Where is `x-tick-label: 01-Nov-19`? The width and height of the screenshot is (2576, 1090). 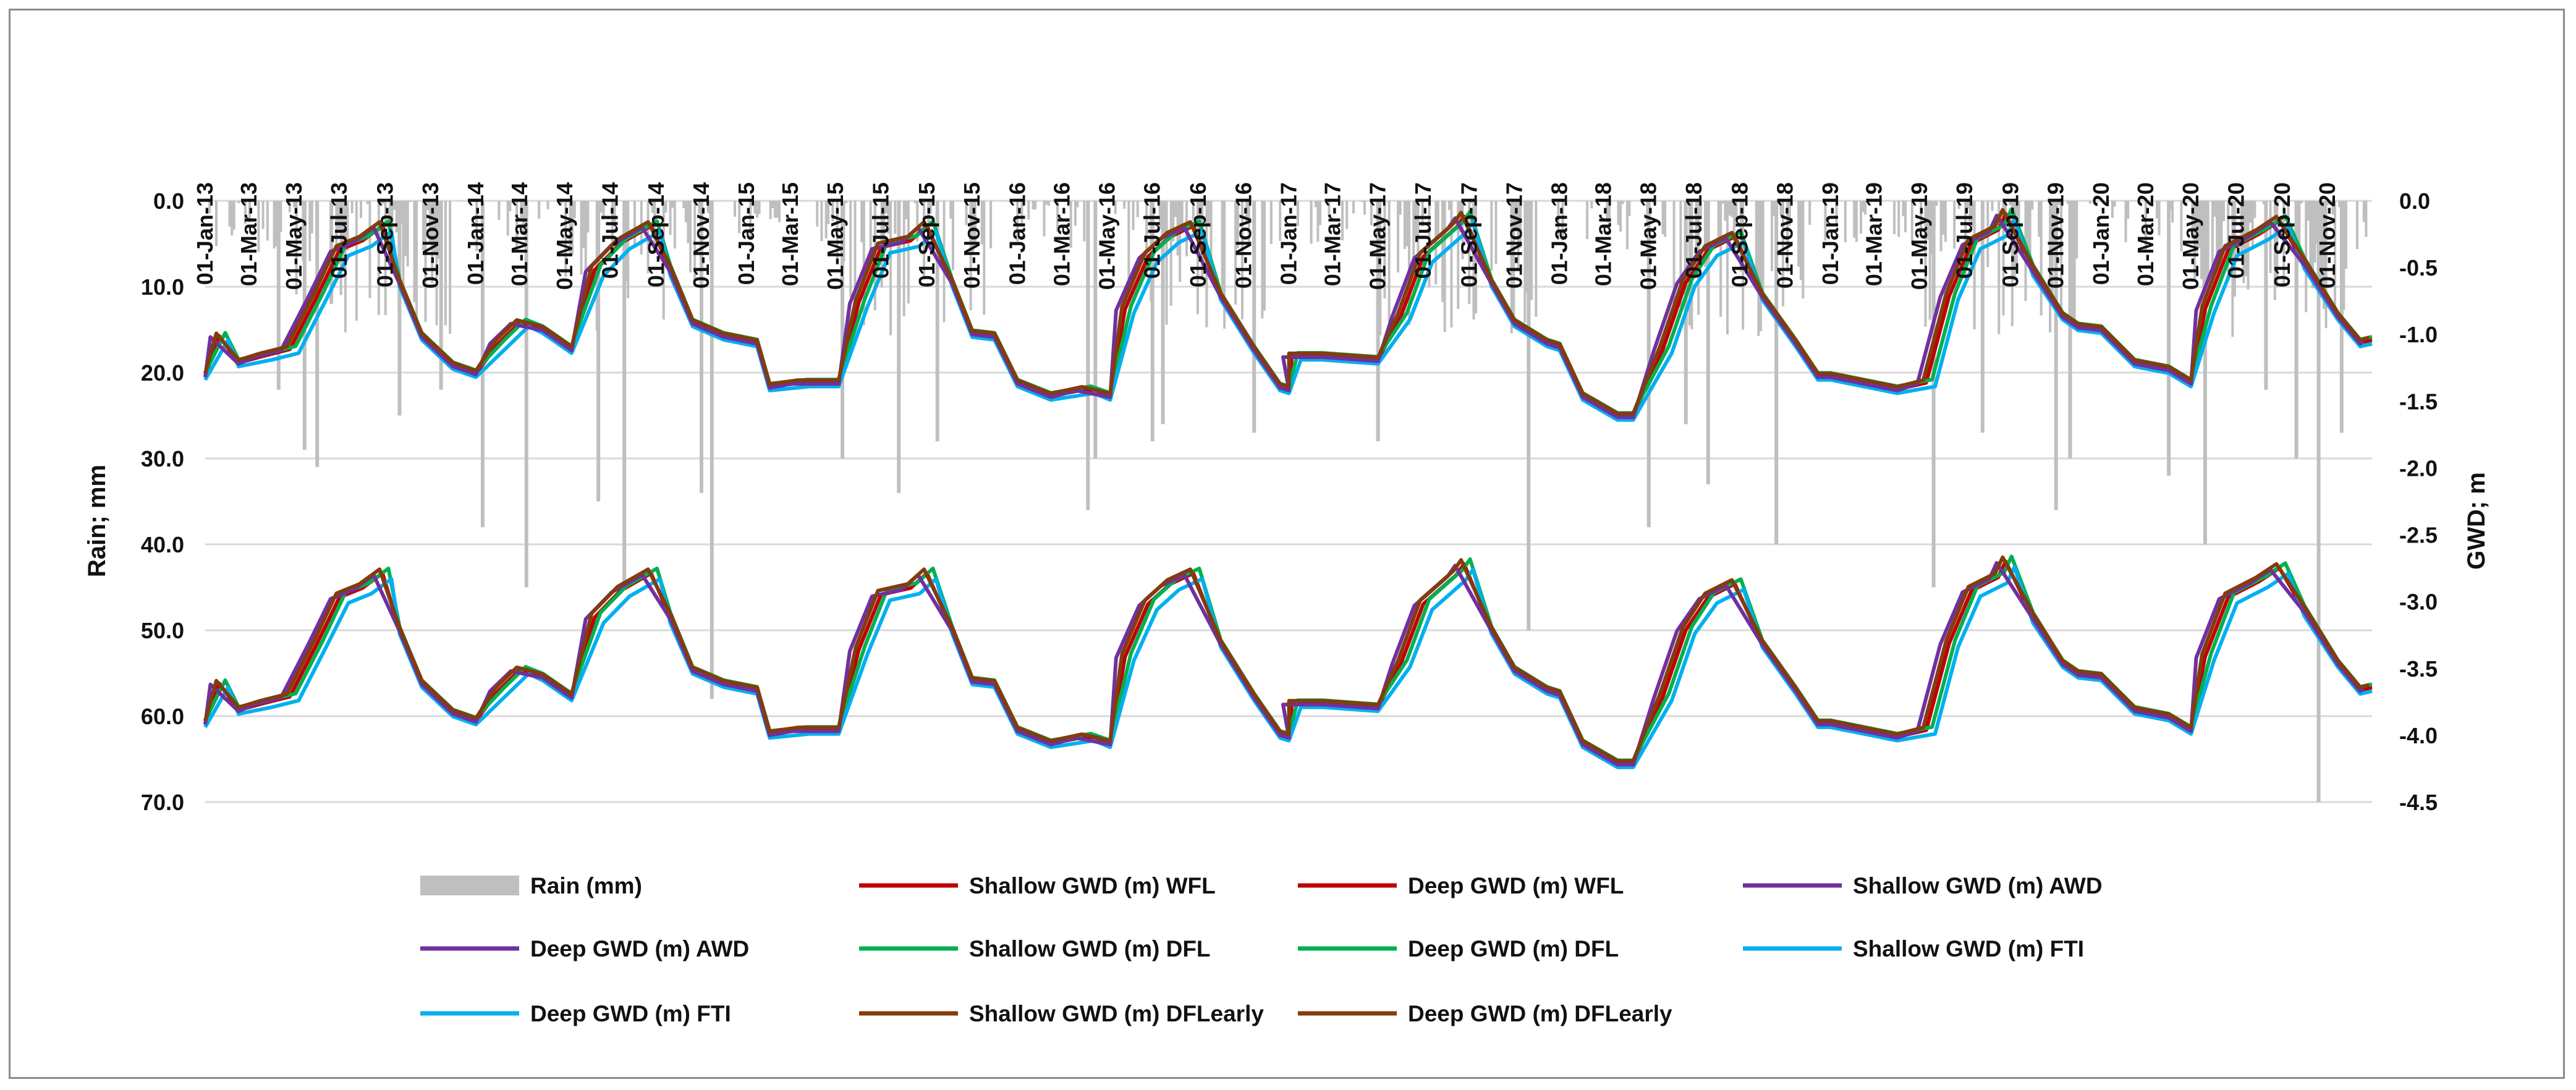 x-tick-label: 01-Nov-19 is located at coordinates (2056, 235).